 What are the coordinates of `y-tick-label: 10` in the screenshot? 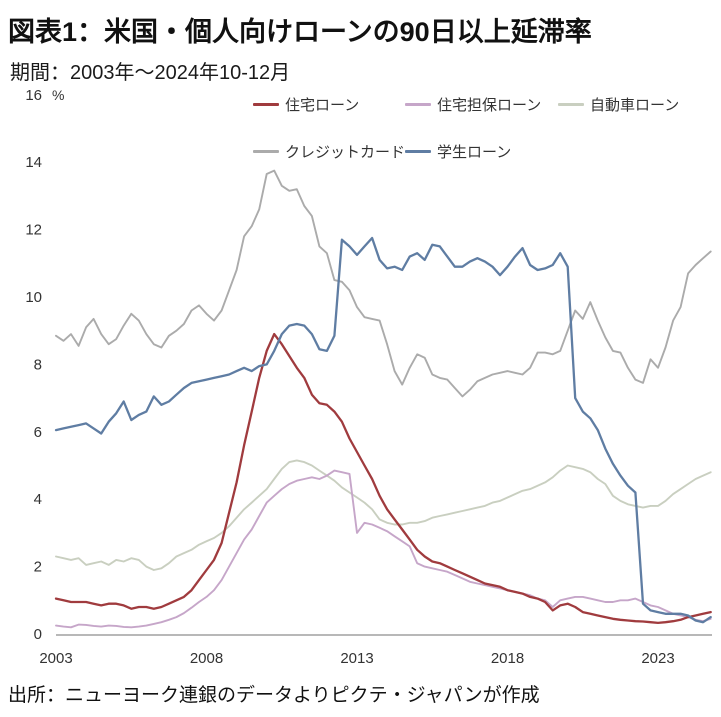 It's located at (33, 297).